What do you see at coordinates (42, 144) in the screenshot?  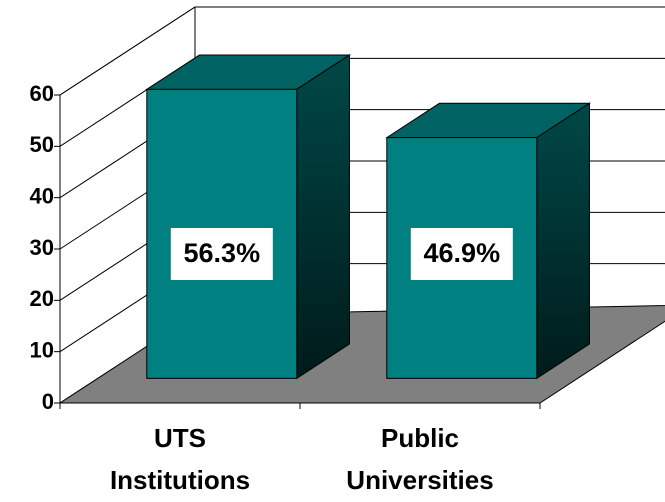 I see `y-tick-label: 50` at bounding box center [42, 144].